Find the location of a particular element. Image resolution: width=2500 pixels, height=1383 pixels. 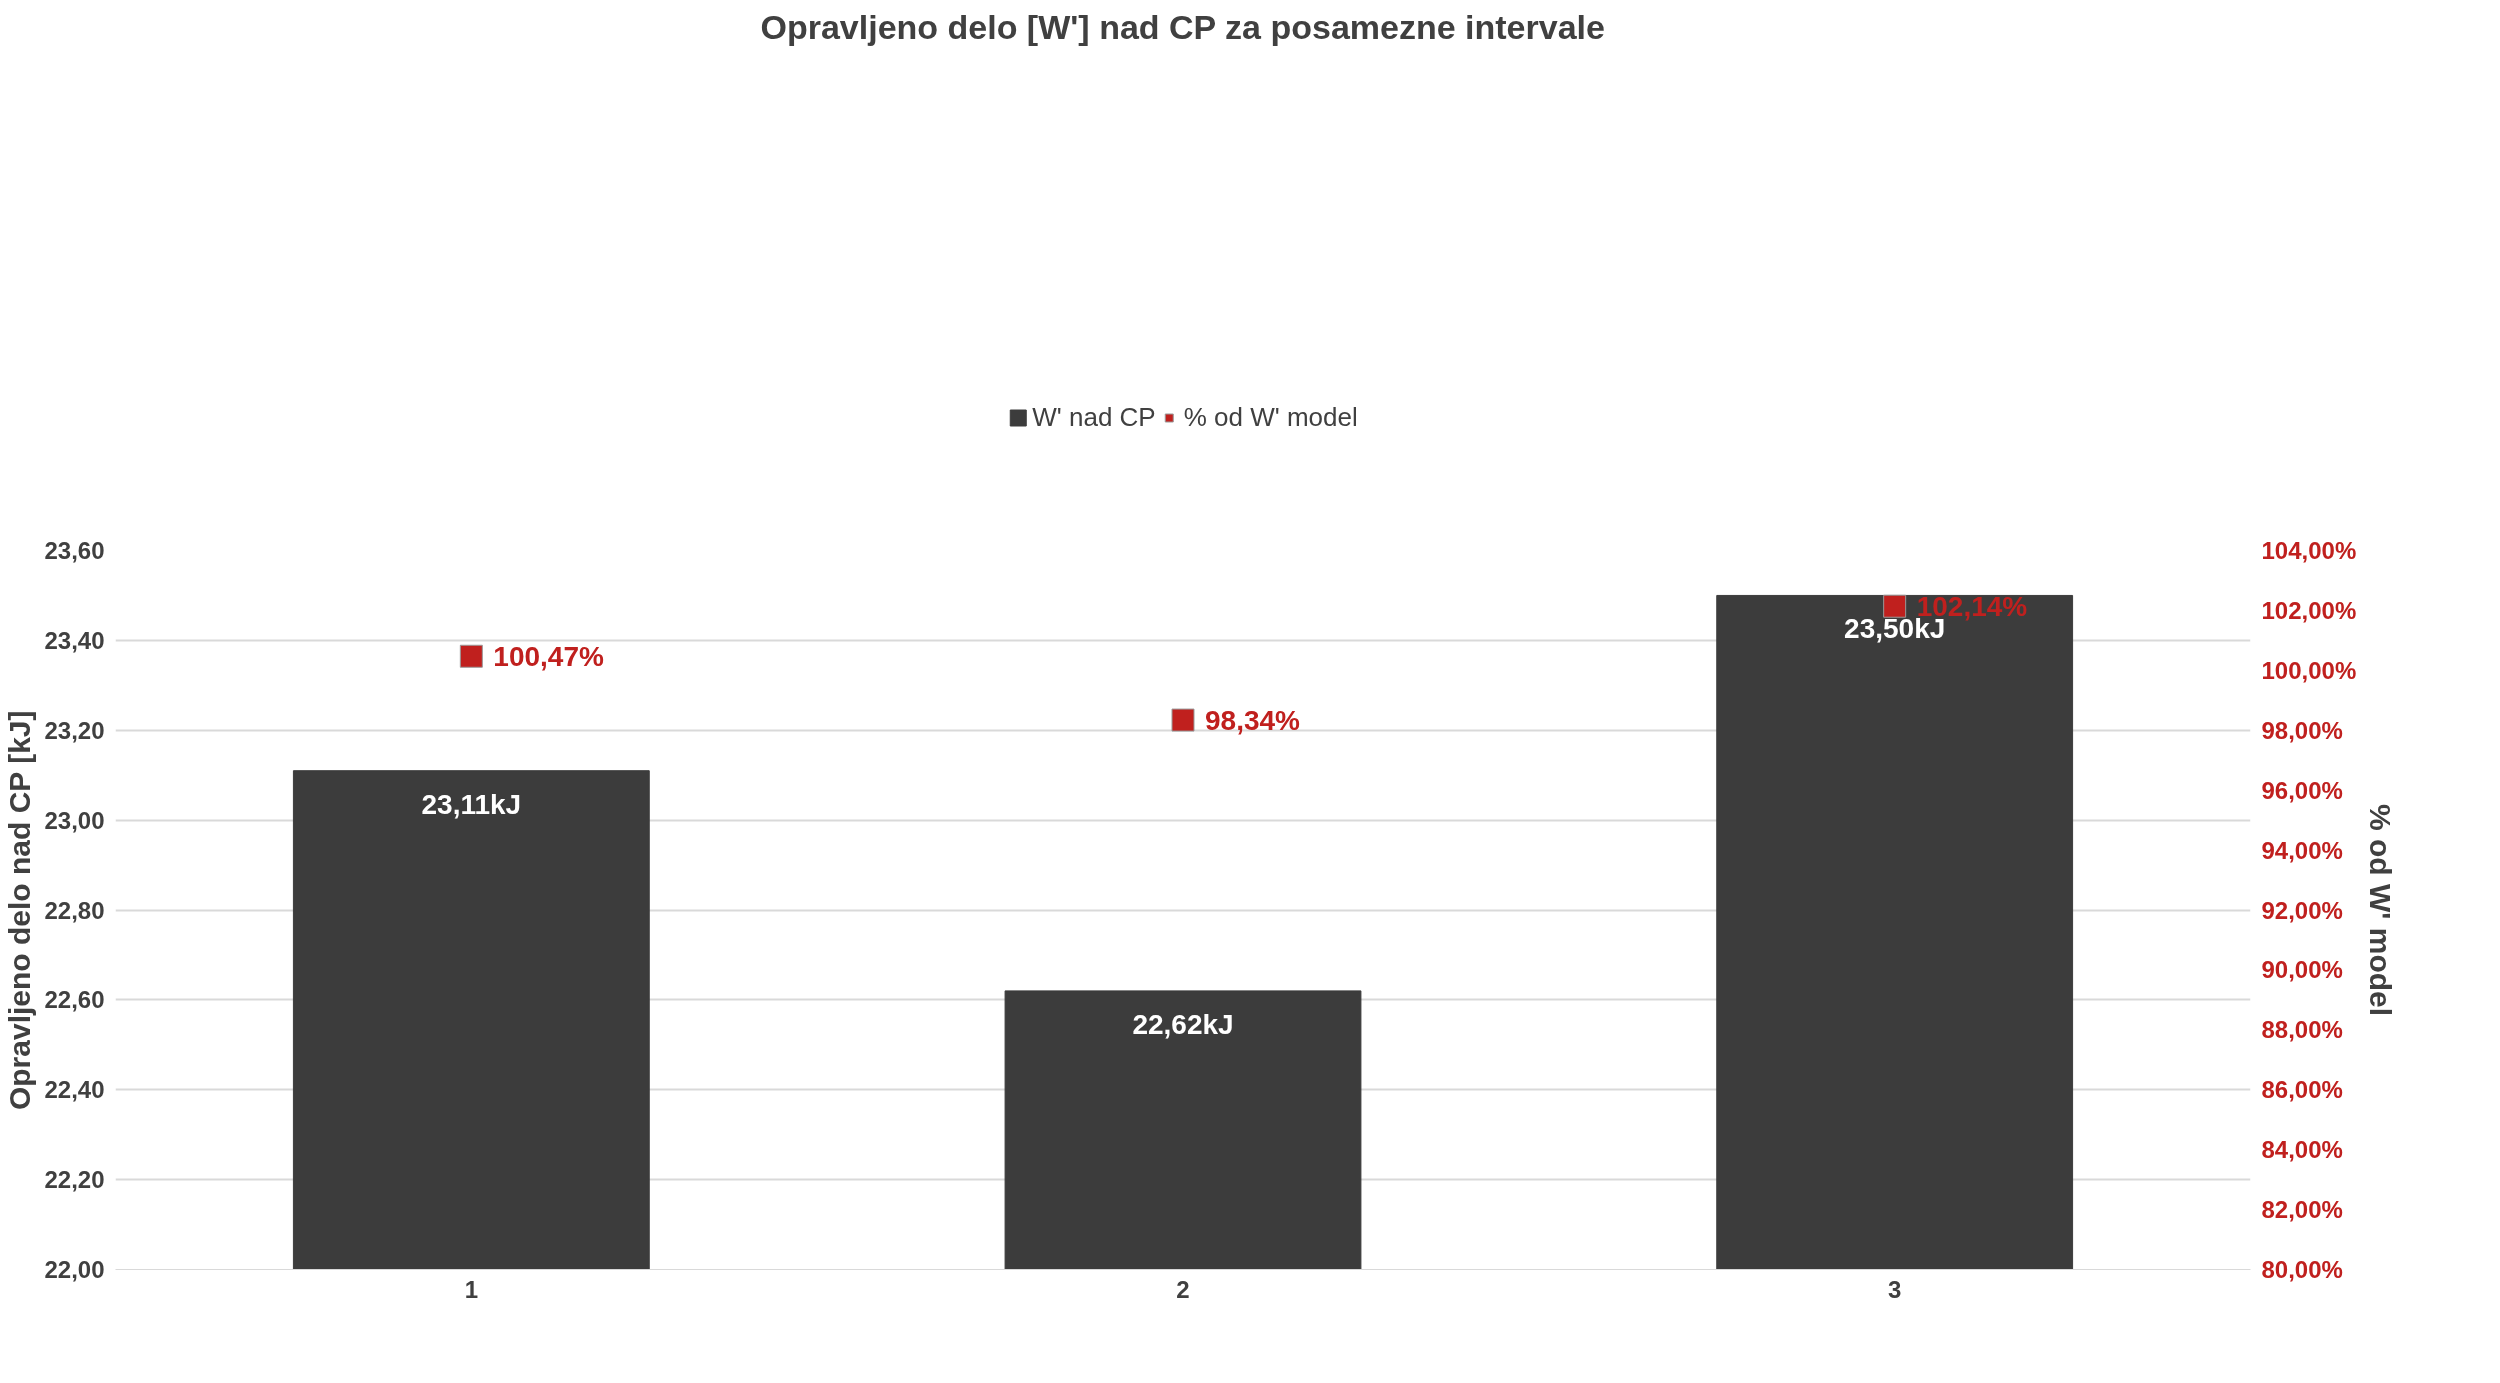

y2-tick-label: 94,00% is located at coordinates (2302, 850).